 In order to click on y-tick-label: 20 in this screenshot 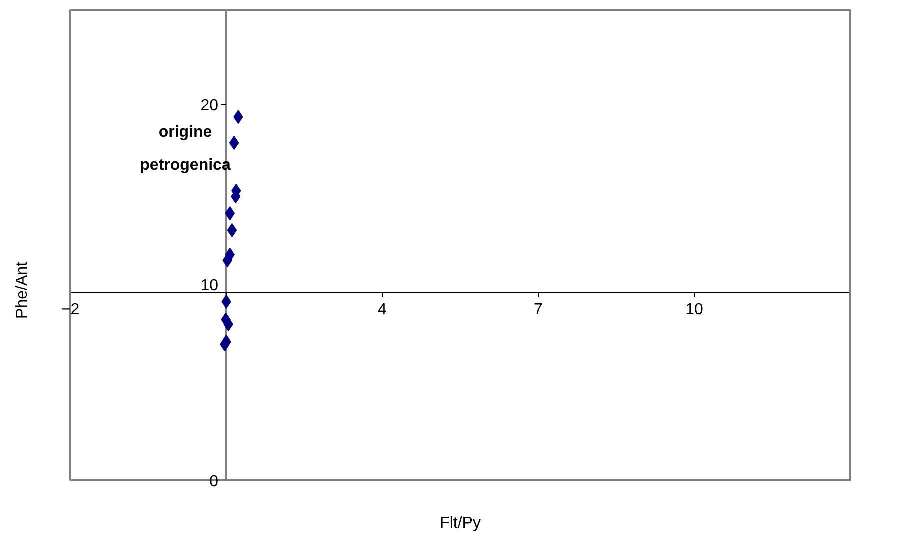, I will do `click(209, 106)`.